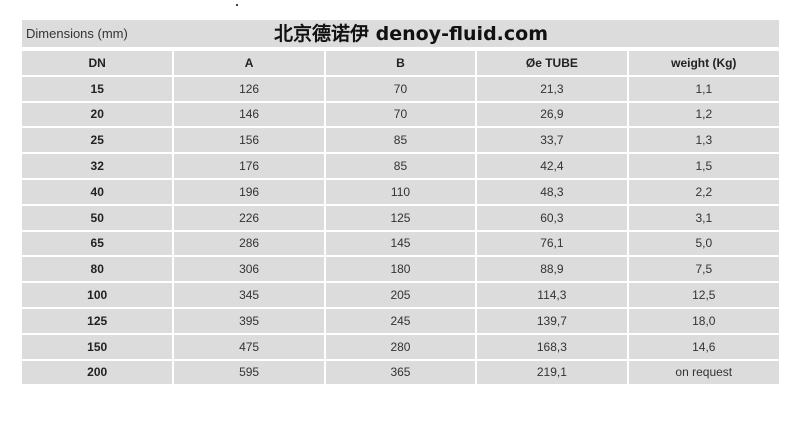 Image resolution: width=800 pixels, height=425 pixels. What do you see at coordinates (552, 217) in the screenshot?
I see `table-cell: 60,3` at bounding box center [552, 217].